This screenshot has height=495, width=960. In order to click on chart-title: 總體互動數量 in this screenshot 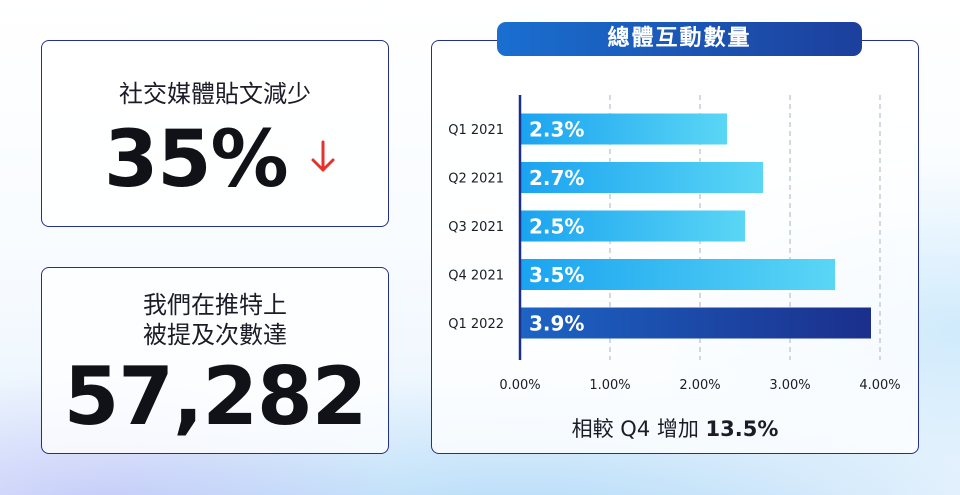, I will do `click(679, 39)`.